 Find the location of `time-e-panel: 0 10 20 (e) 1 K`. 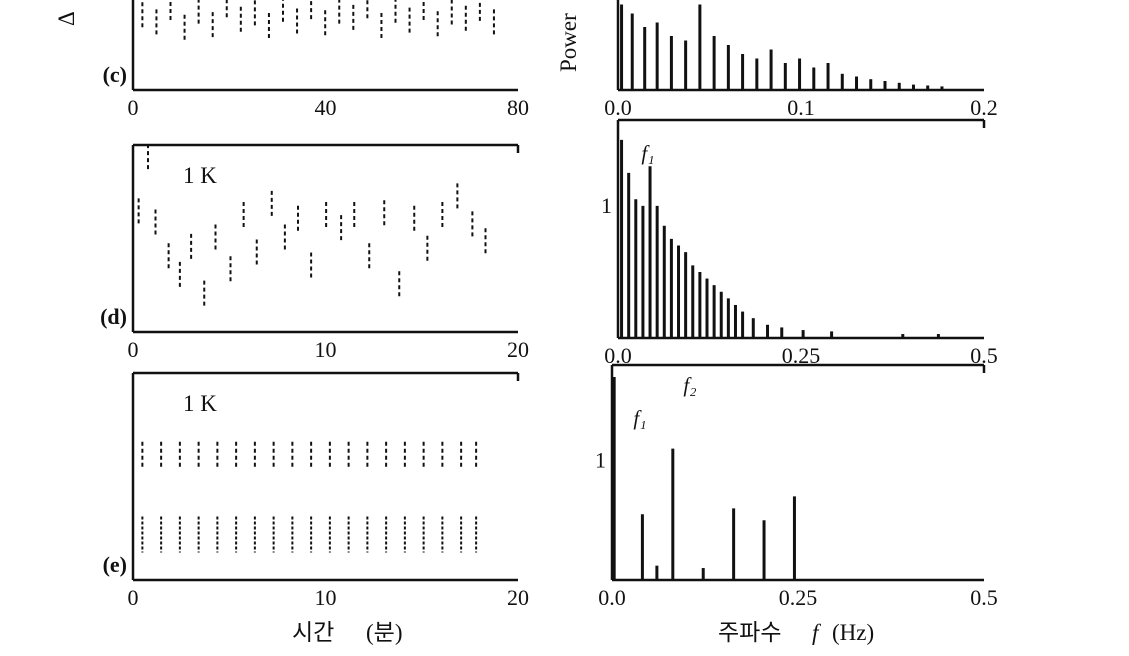

time-e-panel: 0 10 20 (e) 1 K is located at coordinates (316, 490).